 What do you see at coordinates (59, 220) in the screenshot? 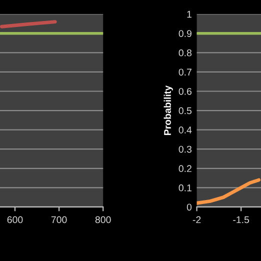
I see `x-tick-label: 700` at bounding box center [59, 220].